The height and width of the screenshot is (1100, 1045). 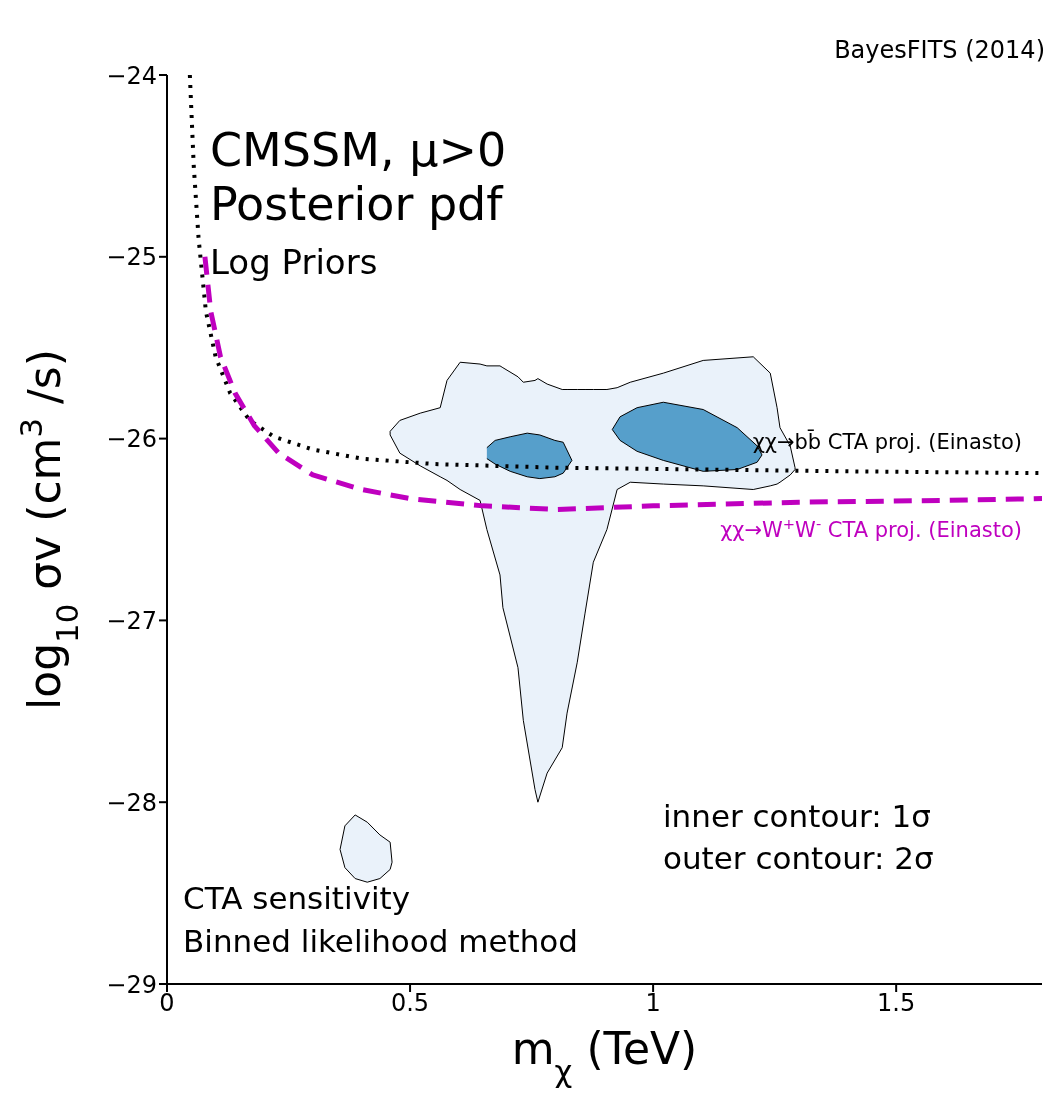 What do you see at coordinates (653, 1003) in the screenshot?
I see `x-tick-label: 1` at bounding box center [653, 1003].